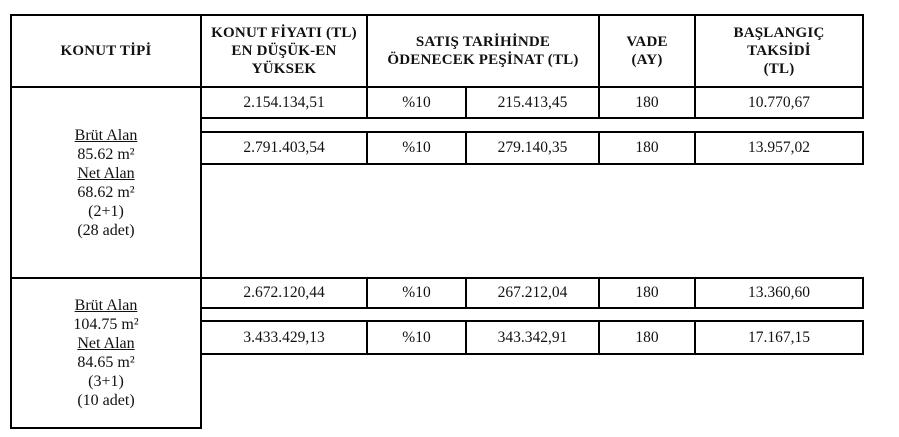  I want to click on header-line: EN DÜŞÜK-EN, so click(284, 51).